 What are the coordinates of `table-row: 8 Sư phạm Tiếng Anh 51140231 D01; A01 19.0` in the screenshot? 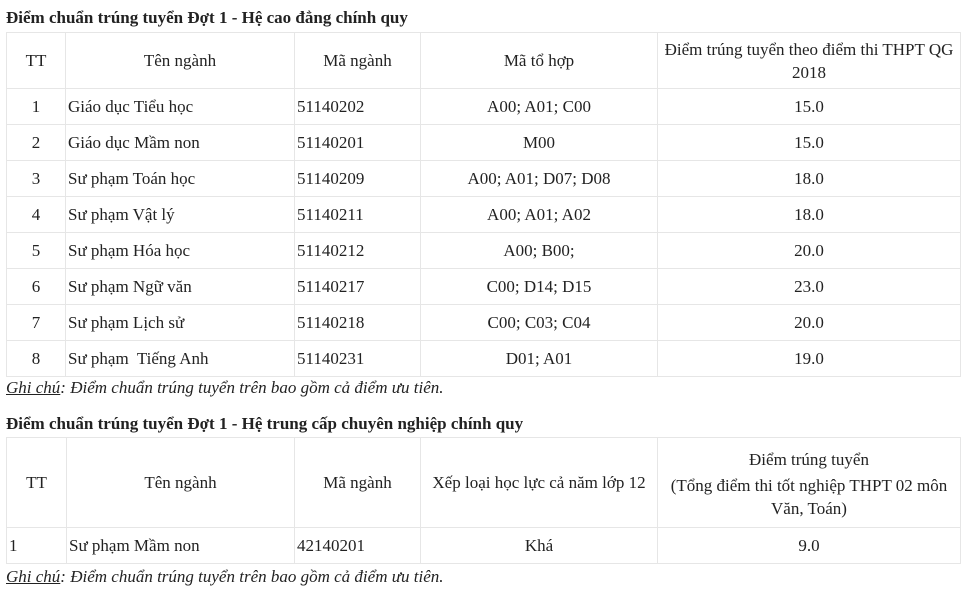 It's located at (483, 358).